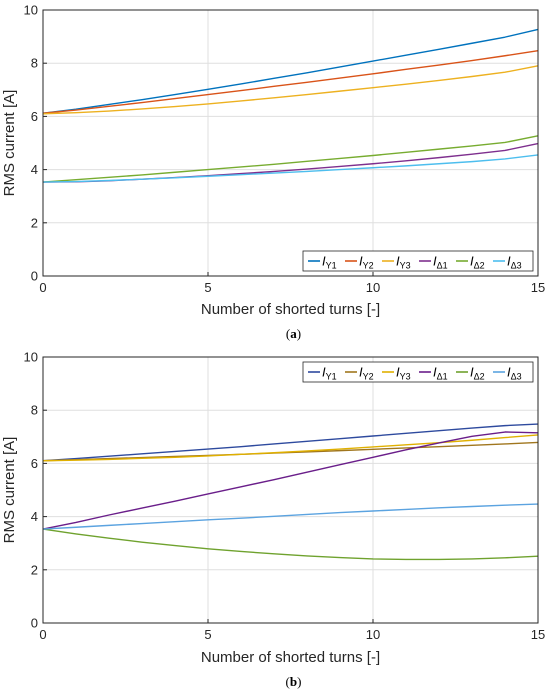  I want to click on caption-letter: b, so click(293, 681).